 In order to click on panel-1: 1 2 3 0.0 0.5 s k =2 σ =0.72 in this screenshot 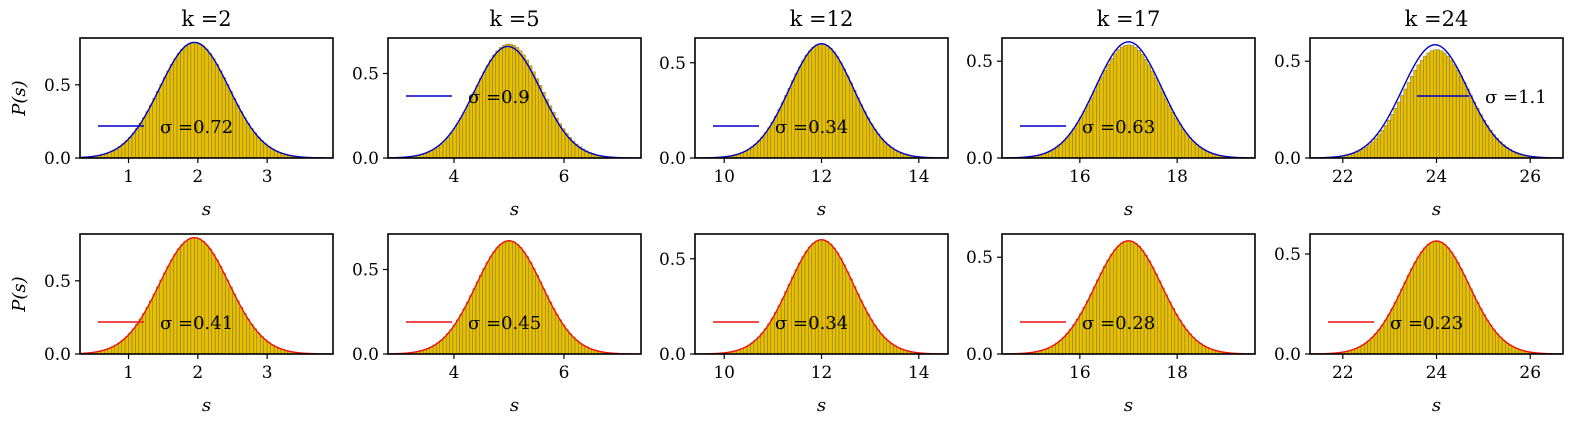, I will do `click(189, 113)`.